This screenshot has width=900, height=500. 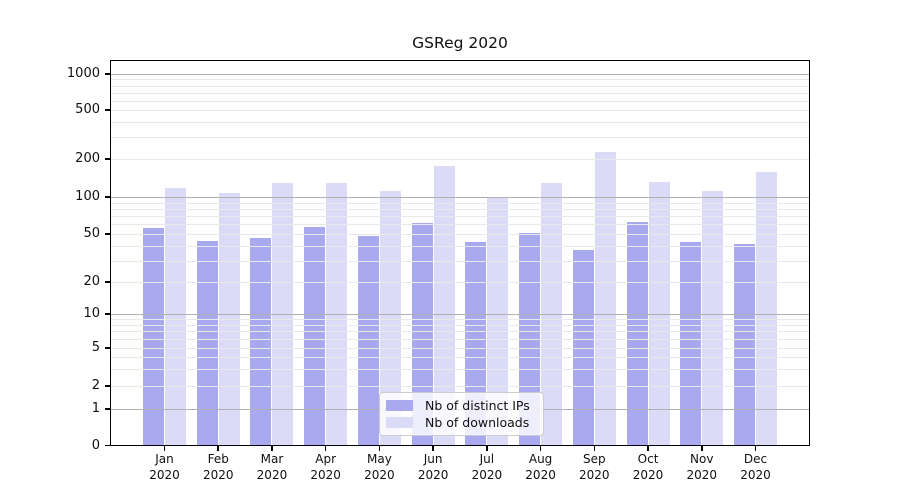 What do you see at coordinates (218, 467) in the screenshot?
I see `x-tick-label-feb: Feb 2020` at bounding box center [218, 467].